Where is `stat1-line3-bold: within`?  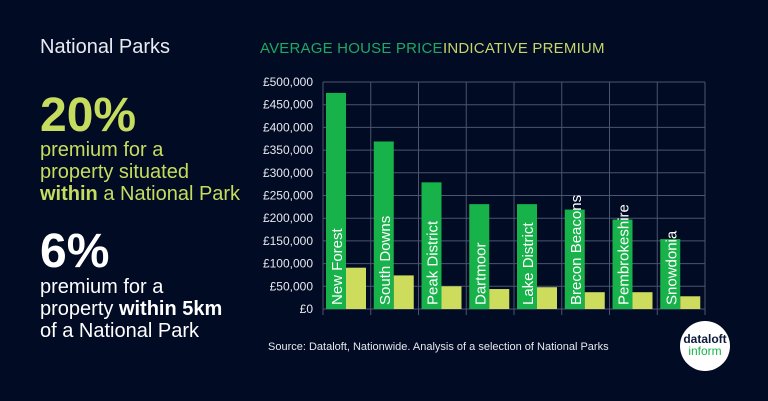
stat1-line3-bold: within is located at coordinates (69, 194).